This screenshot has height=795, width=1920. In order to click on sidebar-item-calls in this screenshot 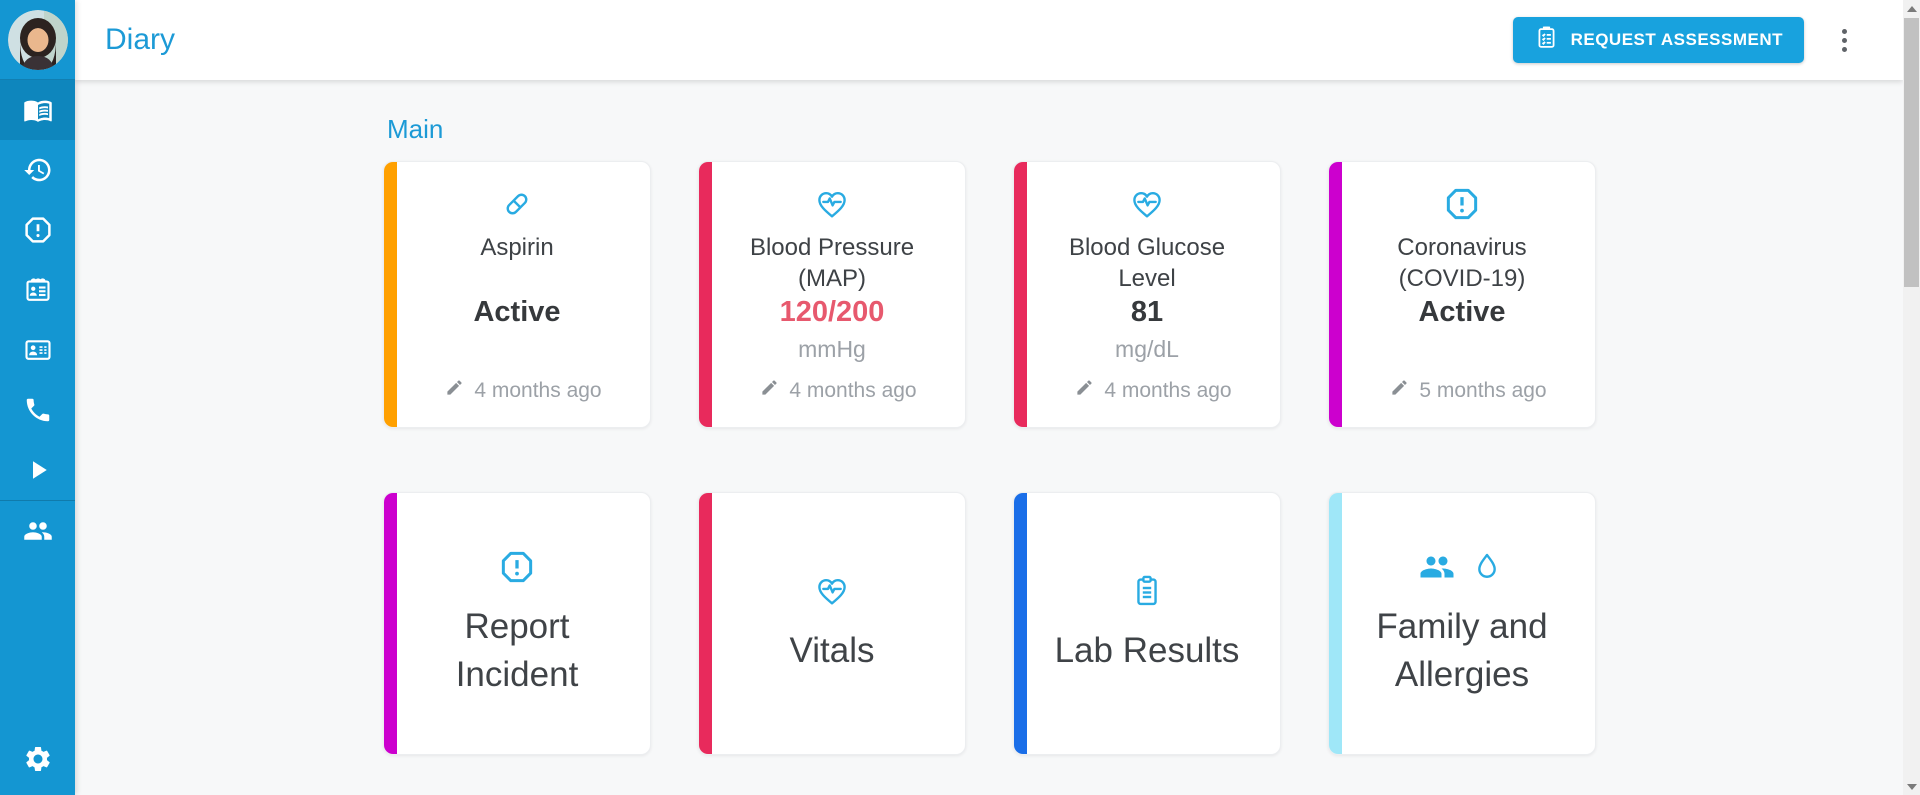, I will do `click(37, 410)`.